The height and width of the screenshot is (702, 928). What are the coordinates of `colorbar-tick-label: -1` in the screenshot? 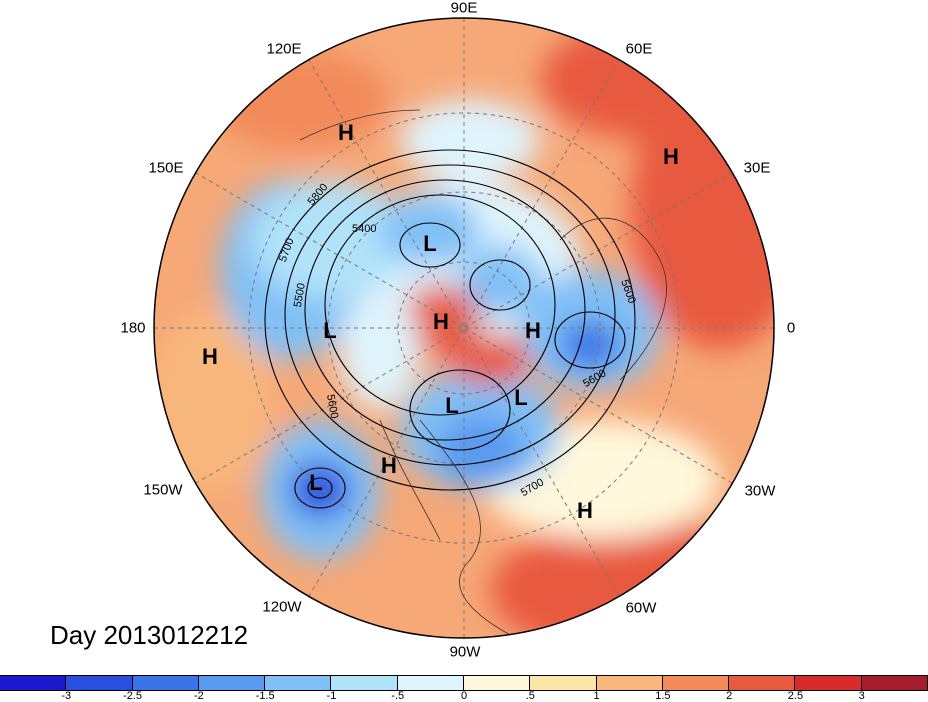 It's located at (331, 696).